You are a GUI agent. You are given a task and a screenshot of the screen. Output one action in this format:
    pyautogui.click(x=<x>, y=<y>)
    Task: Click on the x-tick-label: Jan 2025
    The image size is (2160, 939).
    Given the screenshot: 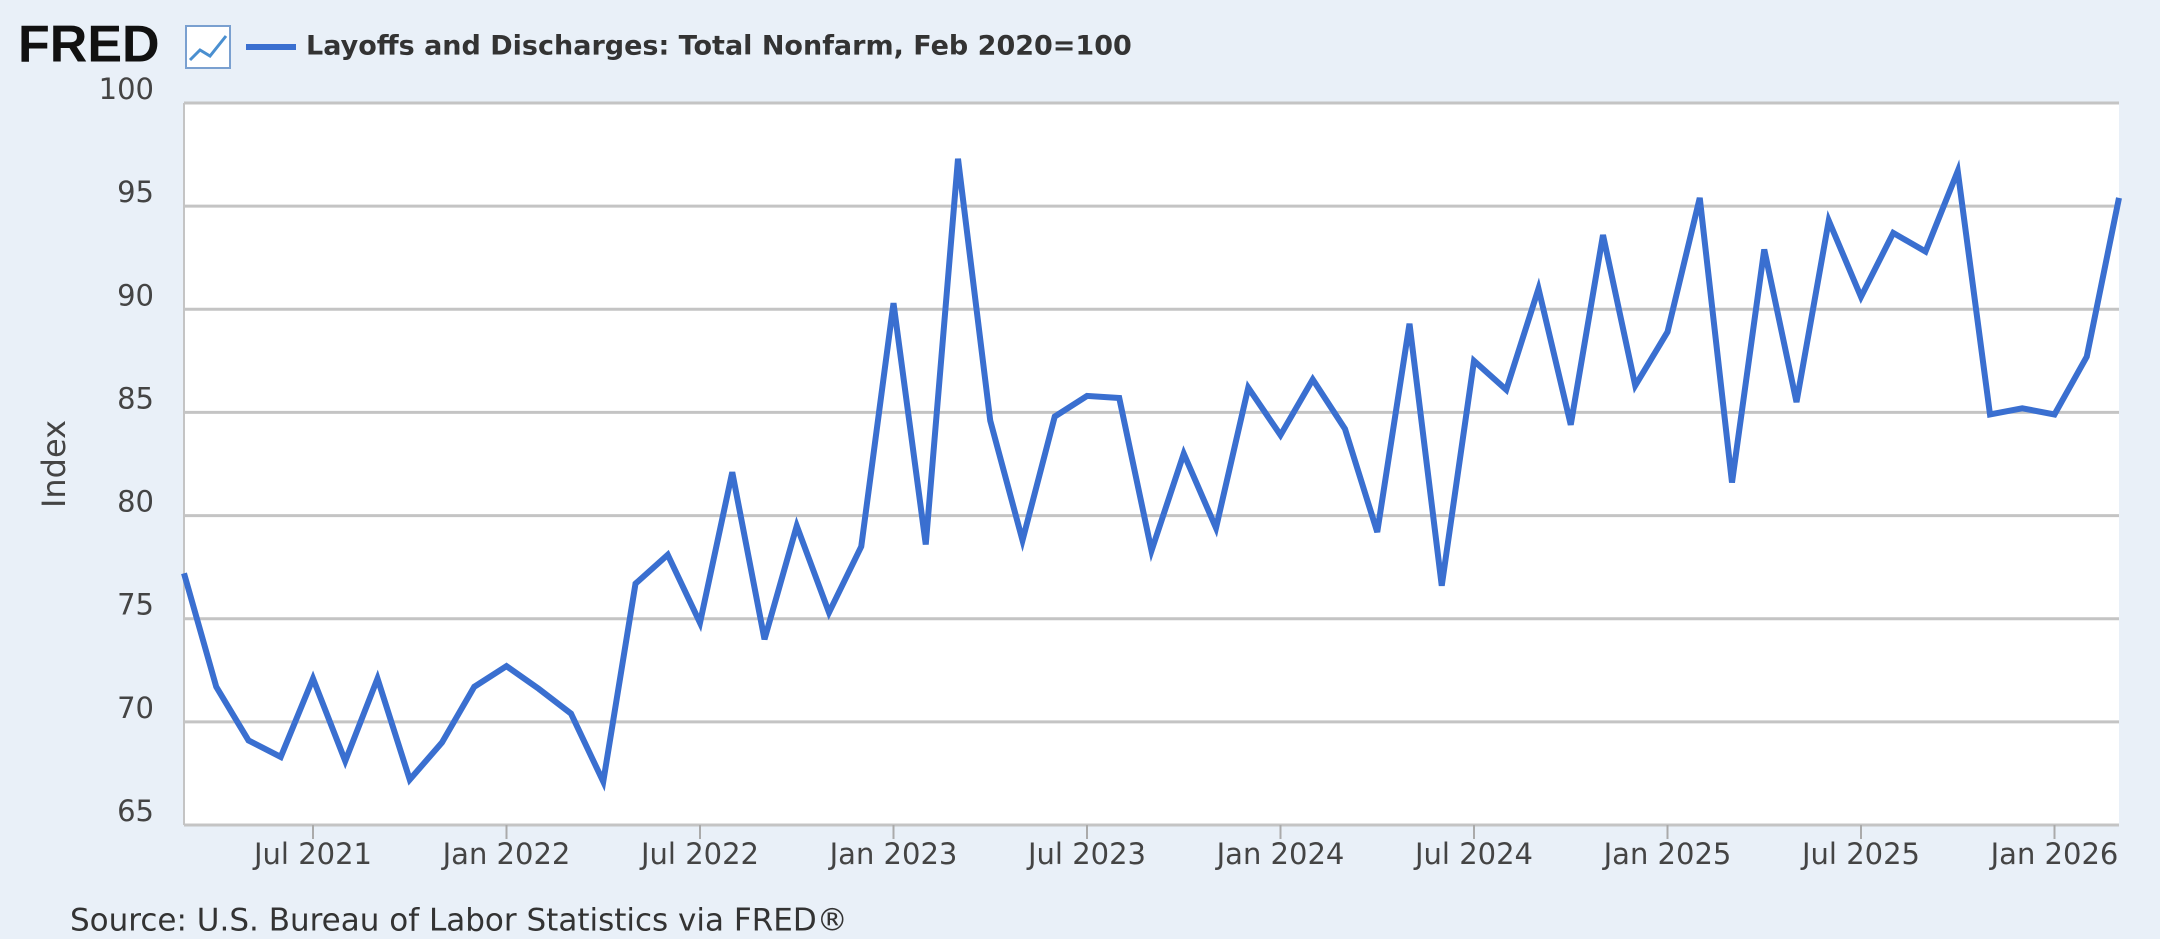 What is the action you would take?
    pyautogui.click(x=1667, y=854)
    